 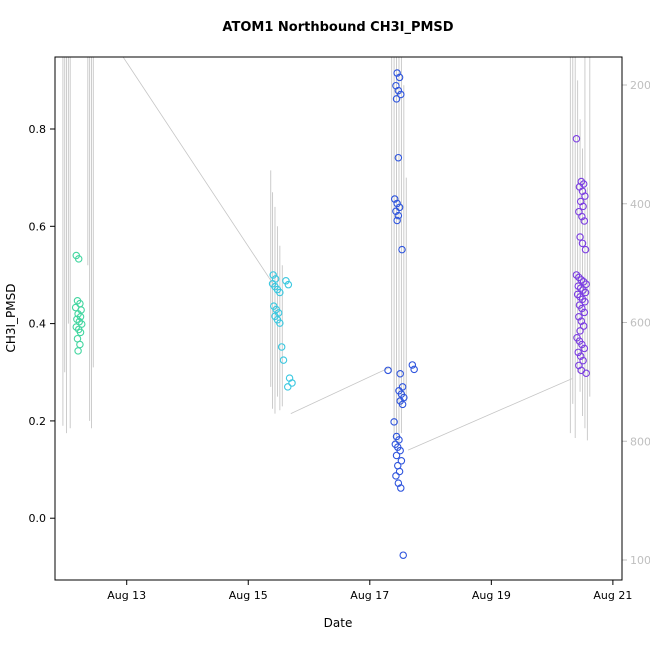 I want to click on y-tick-label: 0.4, so click(x=38, y=324).